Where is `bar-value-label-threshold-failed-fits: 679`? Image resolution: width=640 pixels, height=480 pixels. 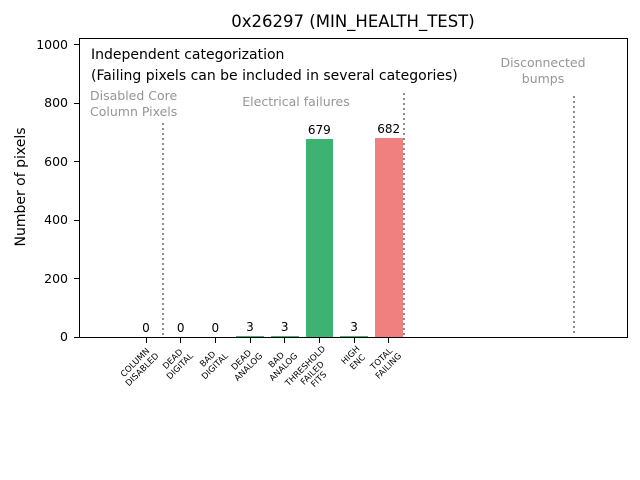
bar-value-label-threshold-failed-fits: 679 is located at coordinates (319, 129).